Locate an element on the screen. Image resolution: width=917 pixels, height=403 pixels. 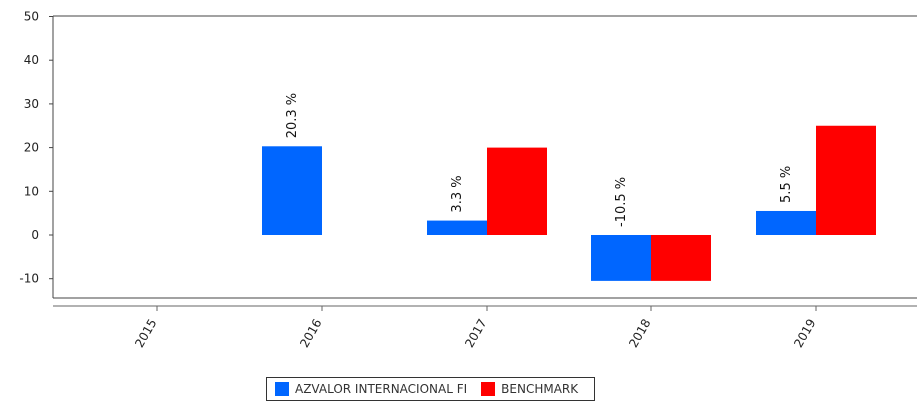
bar-azvalor-internacional-fi-2019 is located at coordinates (786, 222).